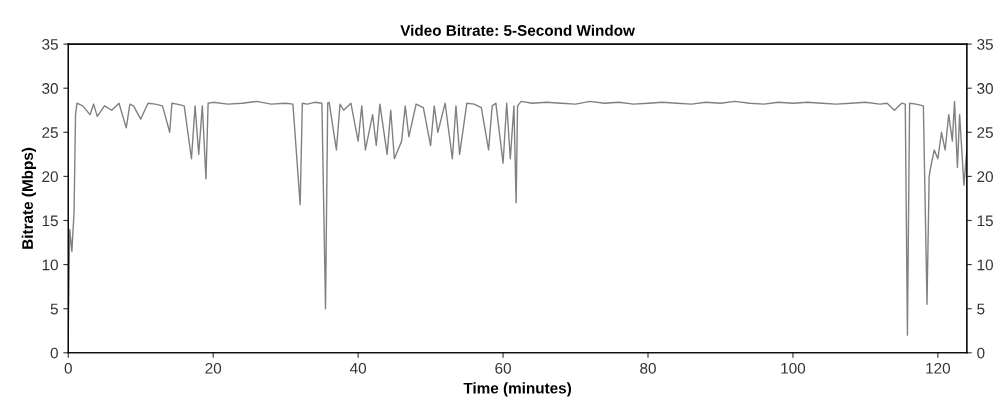  Describe the element at coordinates (50, 265) in the screenshot. I see `y-tick-label: 10` at that location.